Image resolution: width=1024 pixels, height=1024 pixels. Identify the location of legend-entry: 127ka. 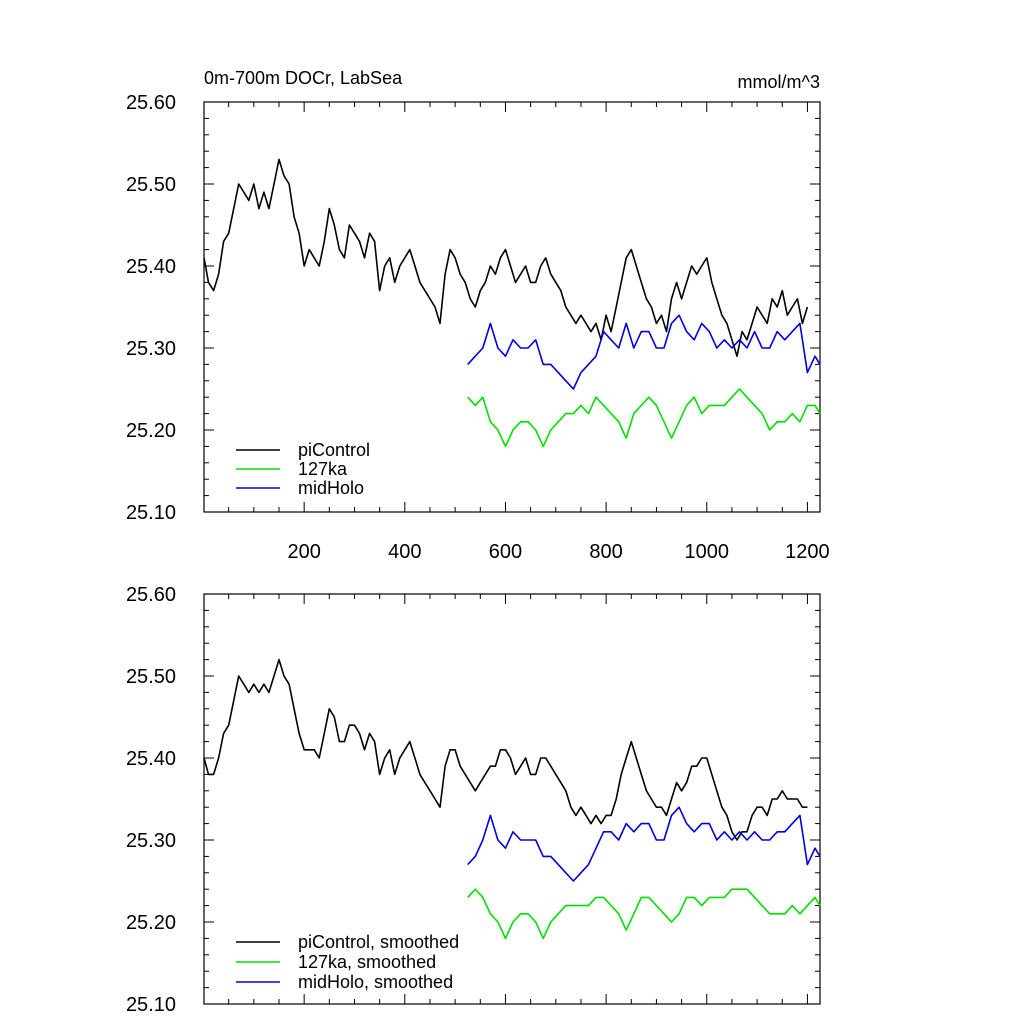
(323, 469).